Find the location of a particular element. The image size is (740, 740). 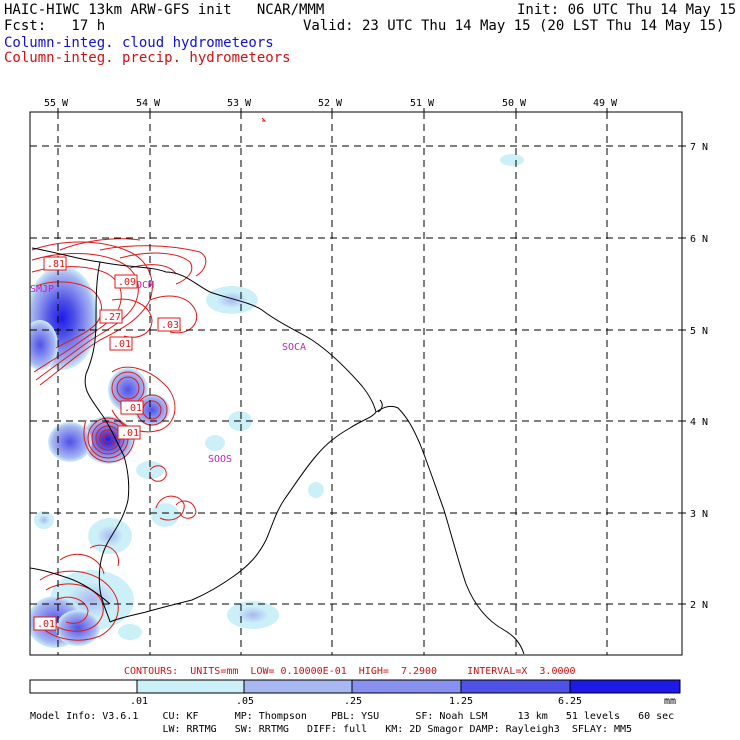

lat-label: 5 N is located at coordinates (699, 331).